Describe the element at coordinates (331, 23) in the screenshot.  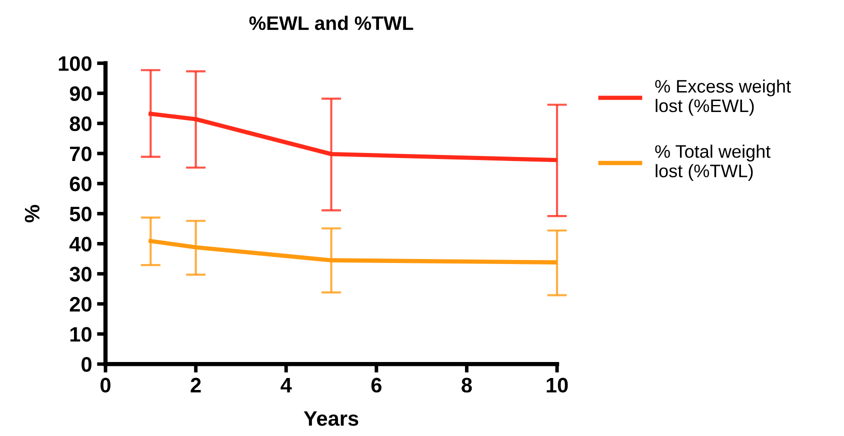
I see `chart-title: %EWL and %TWL` at that location.